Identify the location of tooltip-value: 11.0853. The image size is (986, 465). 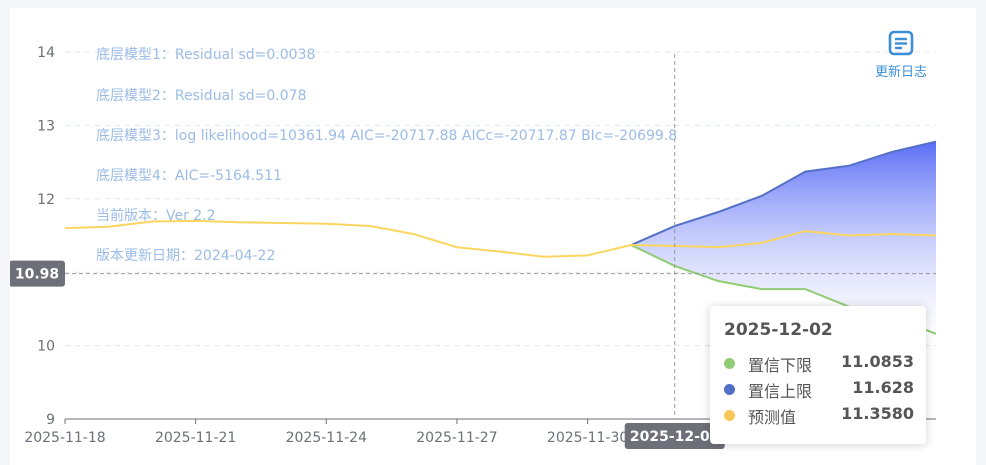
(877, 361).